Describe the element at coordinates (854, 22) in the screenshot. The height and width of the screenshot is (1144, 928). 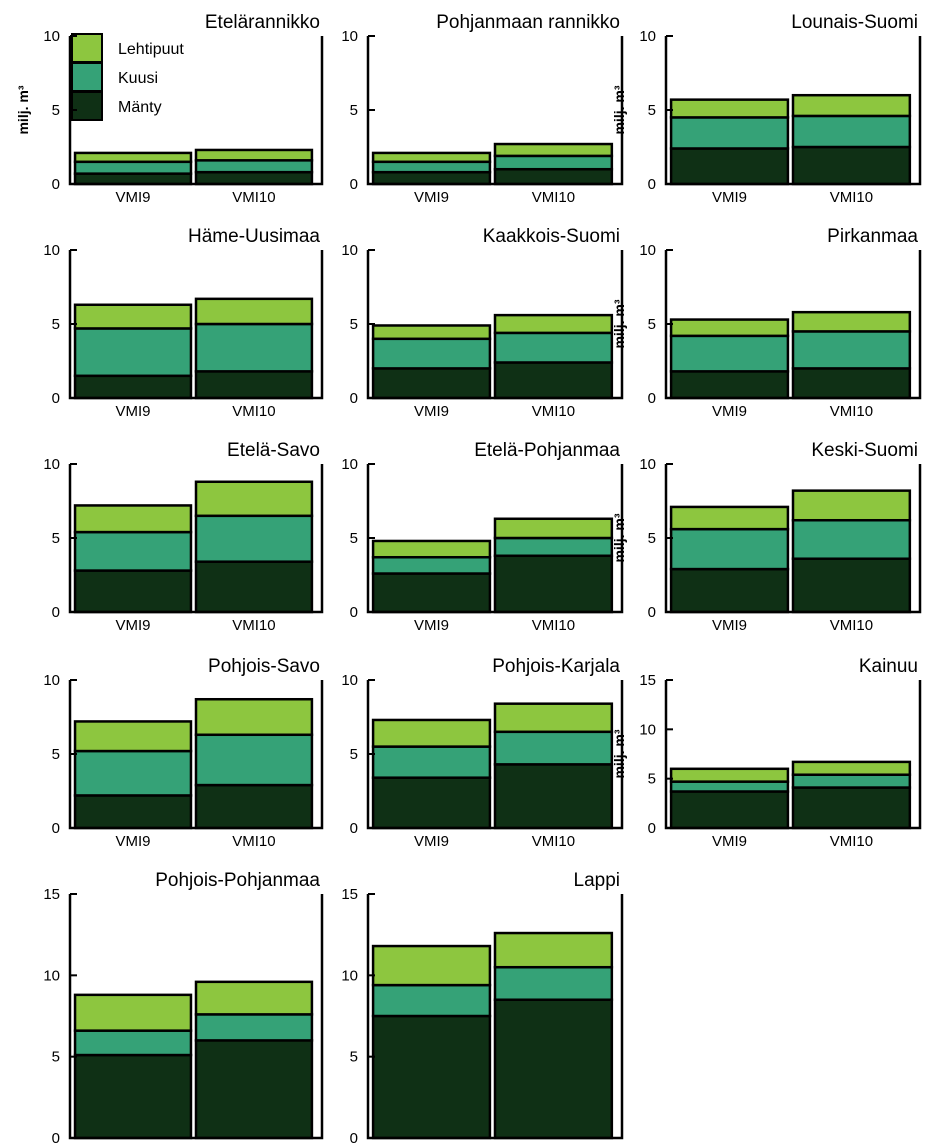
I see `panel-title: Lounais-Suomi` at that location.